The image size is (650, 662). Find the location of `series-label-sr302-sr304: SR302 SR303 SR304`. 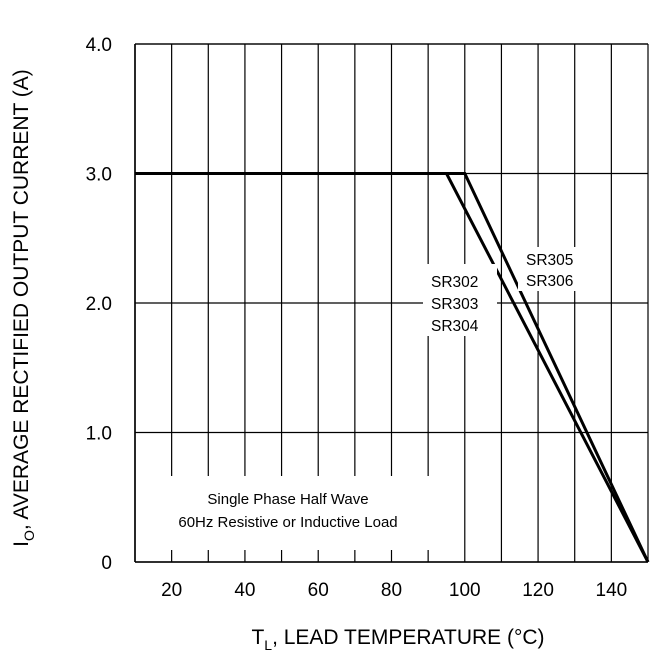

series-label-sr302-sr304: SR302 SR303 SR304 is located at coordinates (460, 300).